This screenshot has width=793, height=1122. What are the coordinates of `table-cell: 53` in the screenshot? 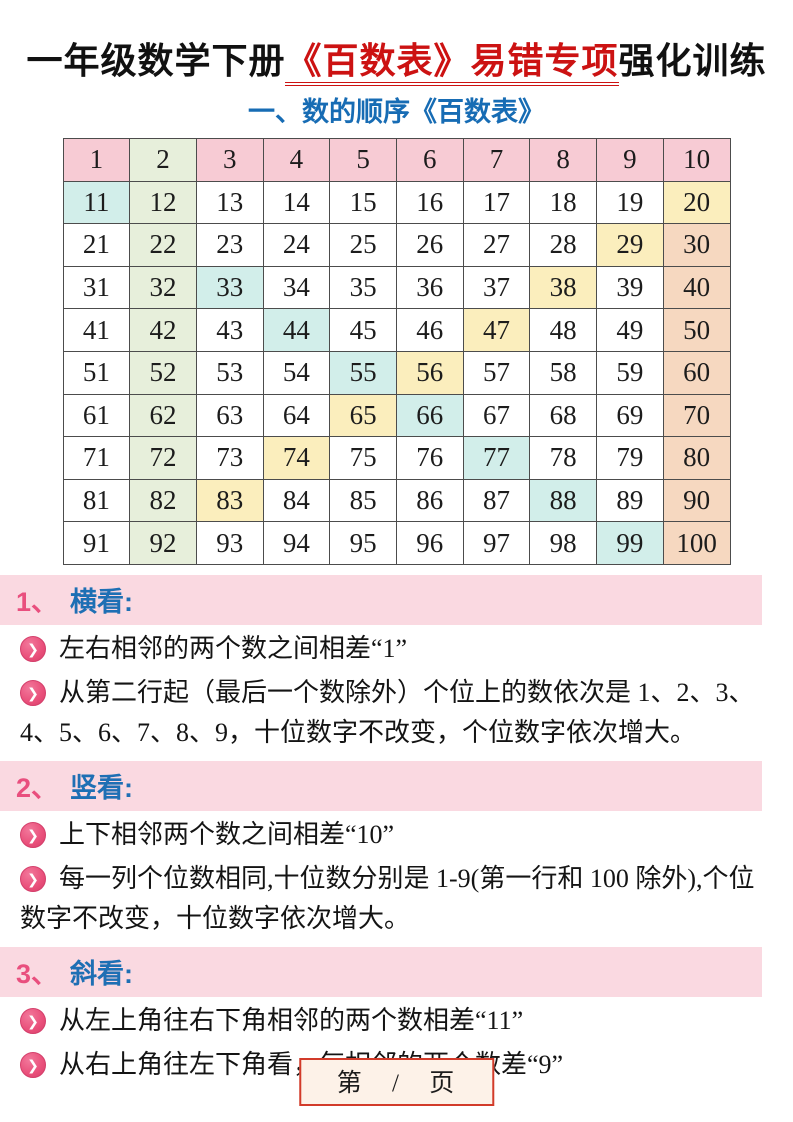 It's located at (229, 372).